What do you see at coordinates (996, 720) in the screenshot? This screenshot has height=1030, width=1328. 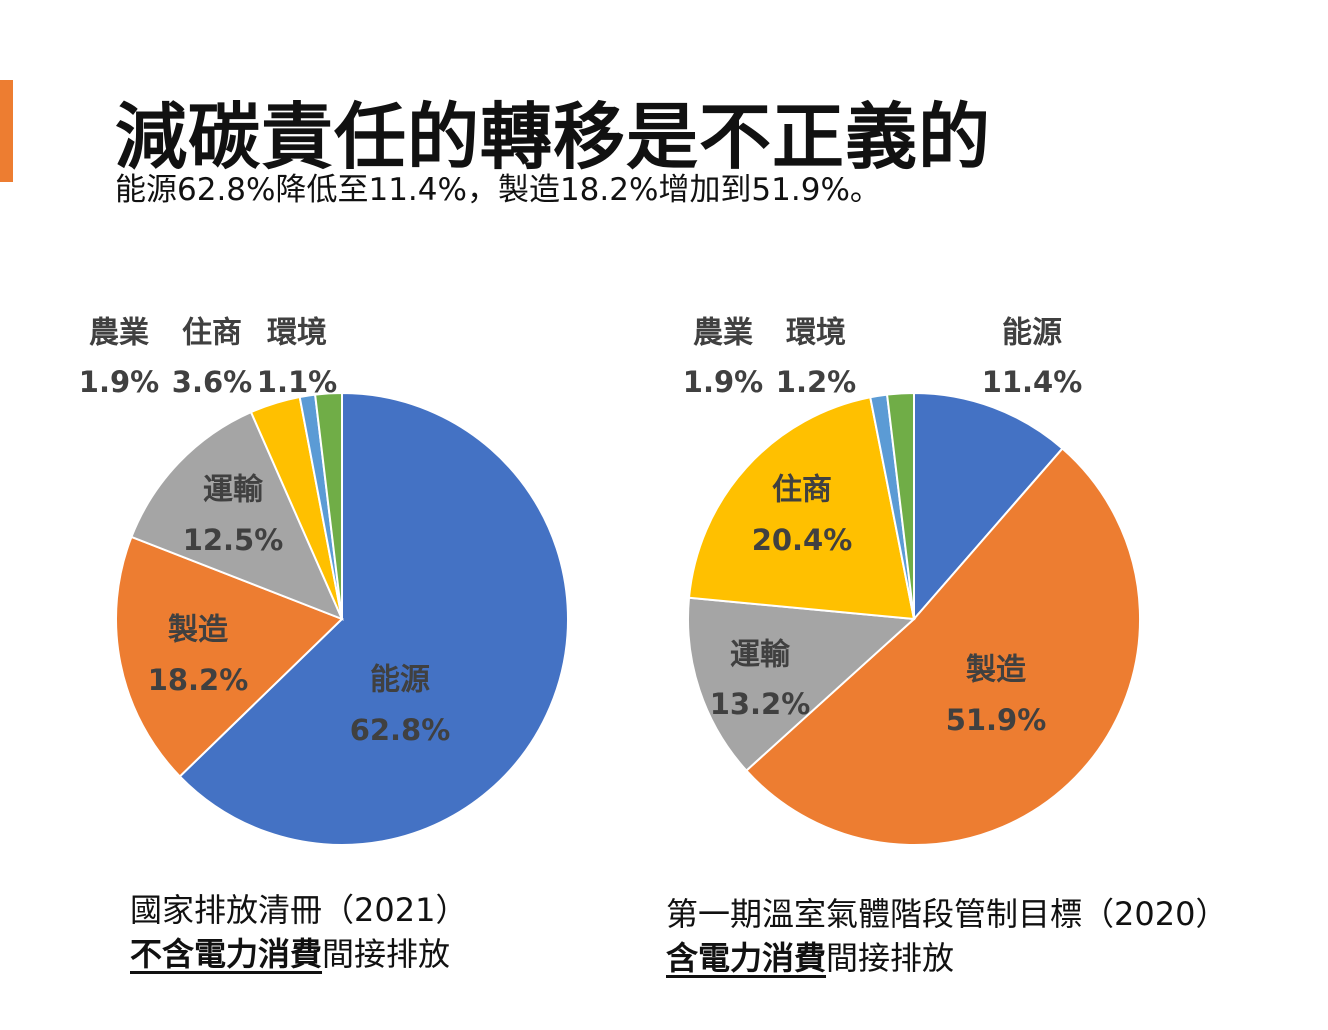 I see `slice-percent-label: 51.9%` at bounding box center [996, 720].